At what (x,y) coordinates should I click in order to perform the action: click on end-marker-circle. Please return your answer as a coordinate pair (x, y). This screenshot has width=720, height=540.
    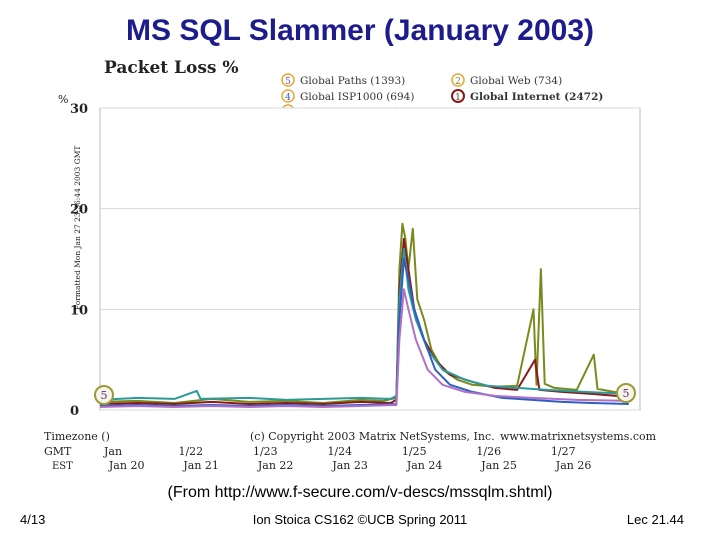
    Looking at the image, I should click on (626, 393).